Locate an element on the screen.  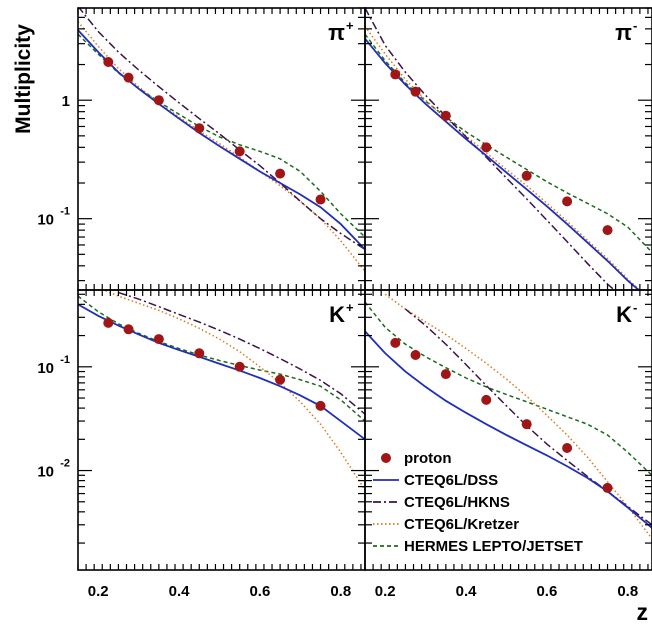
x-tick-label-0-2: 0.6 is located at coordinates (259, 591).